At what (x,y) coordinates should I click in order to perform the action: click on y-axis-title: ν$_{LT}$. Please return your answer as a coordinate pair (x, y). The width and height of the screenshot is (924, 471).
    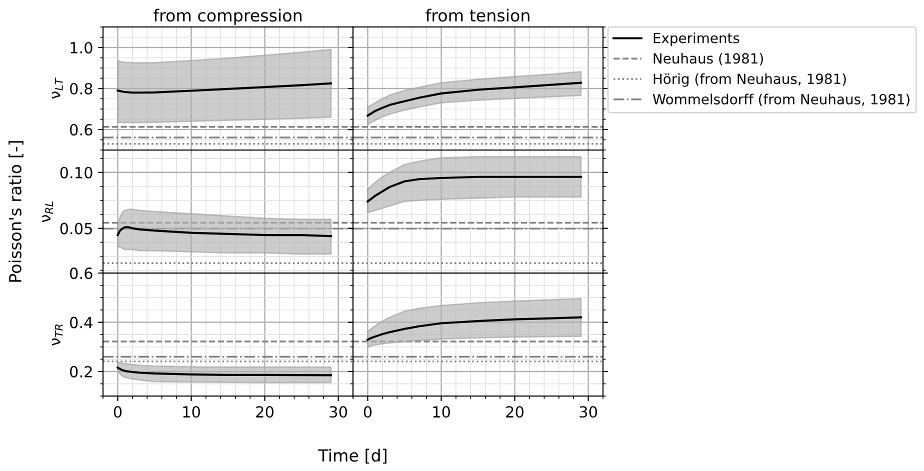
    Looking at the image, I should click on (57, 88).